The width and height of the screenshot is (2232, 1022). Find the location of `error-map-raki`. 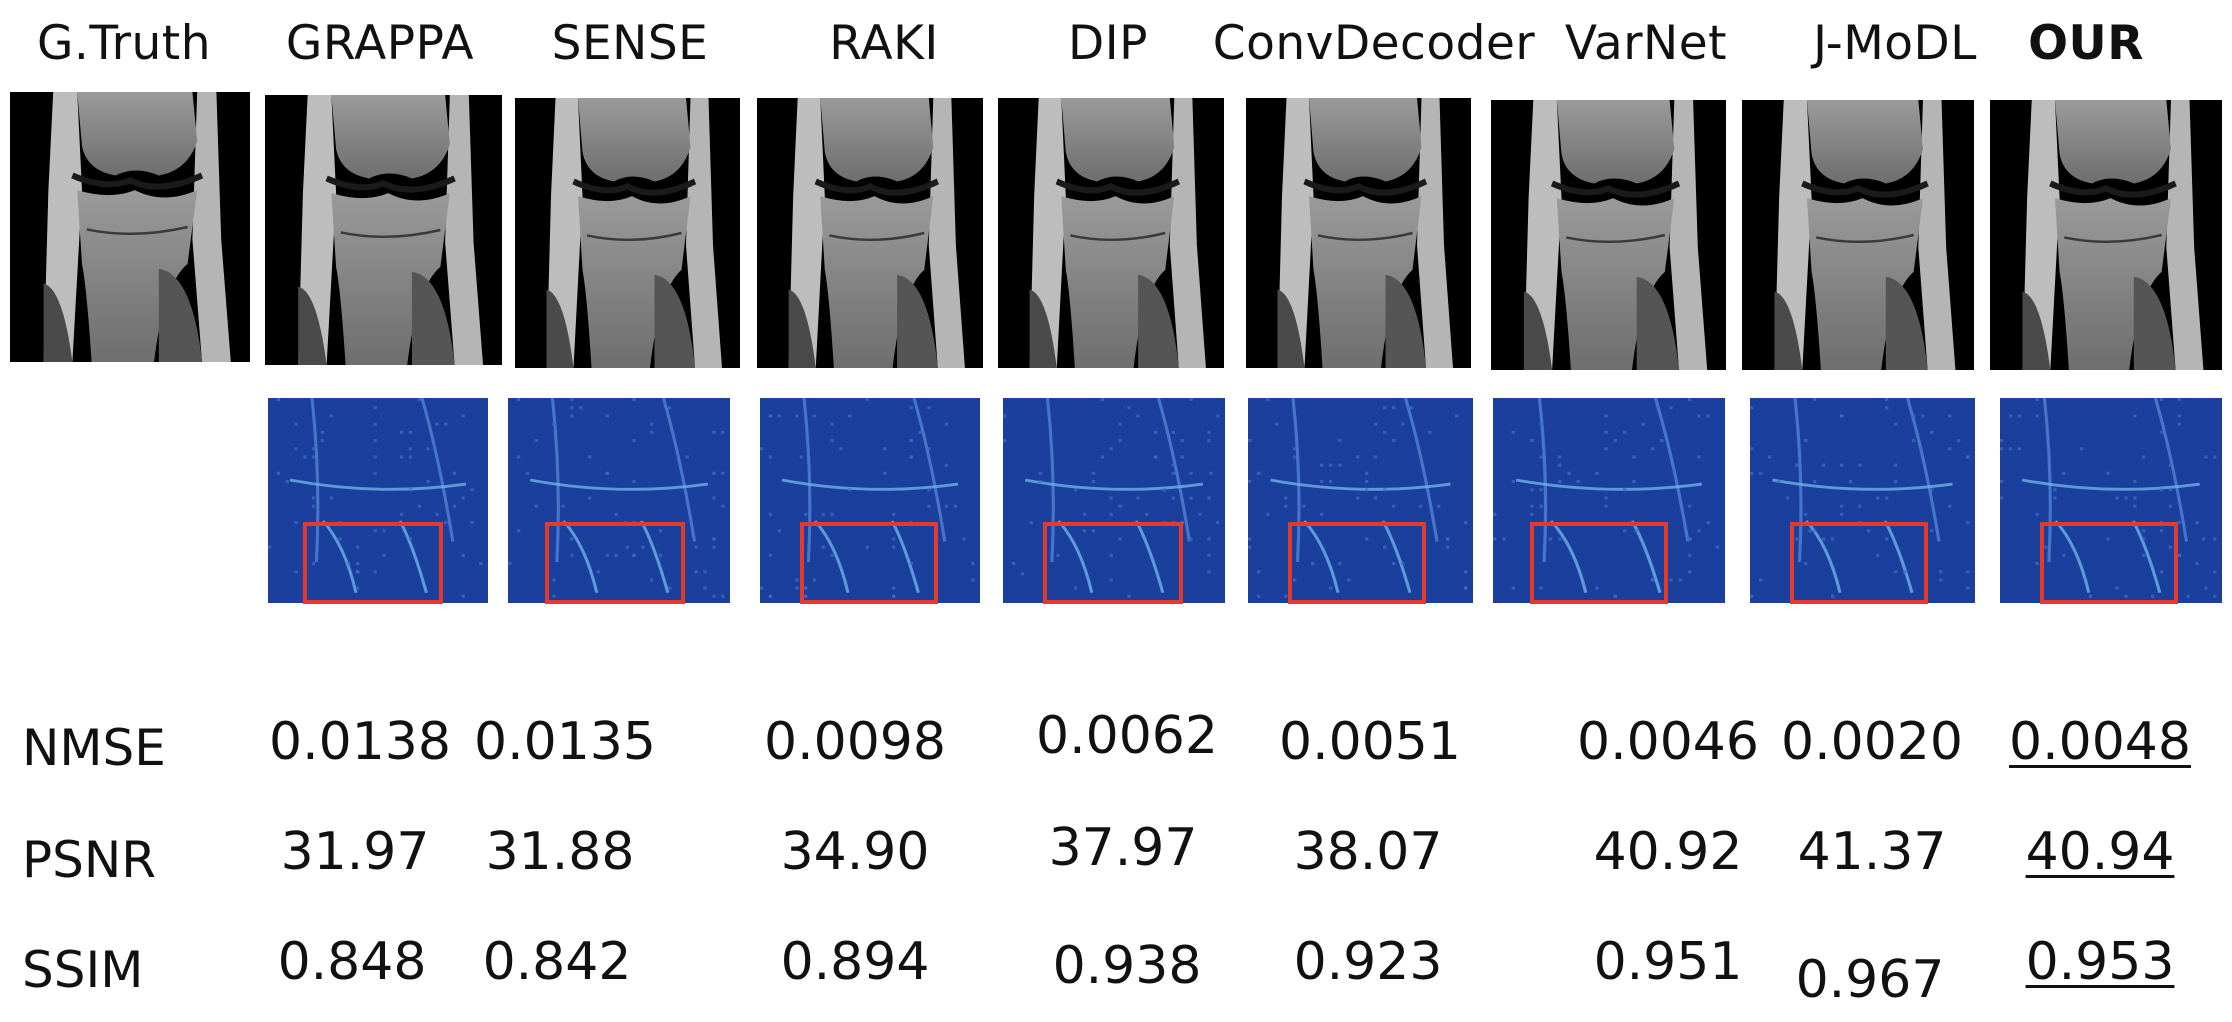

error-map-raki is located at coordinates (870, 500).